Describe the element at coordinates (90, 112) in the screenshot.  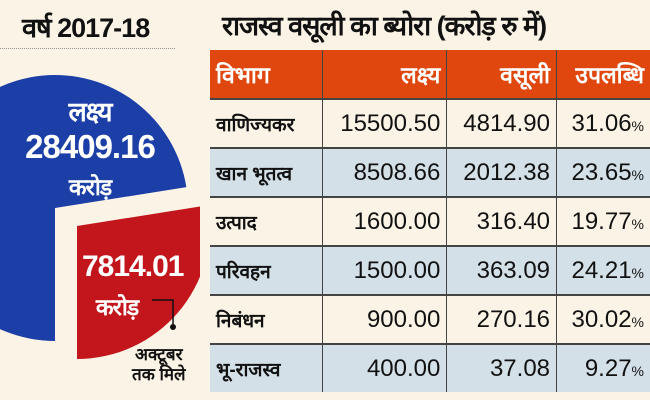
I see `target-label: लक्ष्य` at that location.